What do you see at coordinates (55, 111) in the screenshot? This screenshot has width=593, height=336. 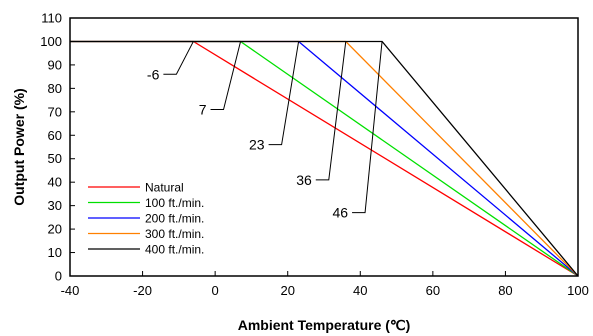 I see `y-tick-label: 70` at bounding box center [55, 111].